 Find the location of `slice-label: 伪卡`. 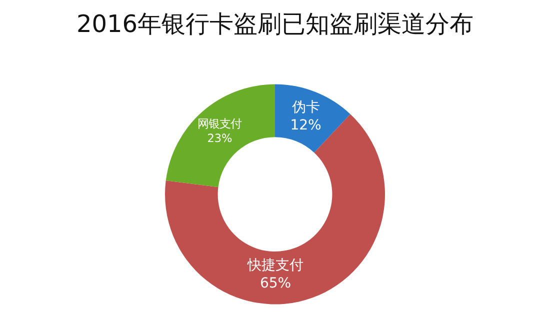

slice-label: 伪卡 is located at coordinates (306, 107).